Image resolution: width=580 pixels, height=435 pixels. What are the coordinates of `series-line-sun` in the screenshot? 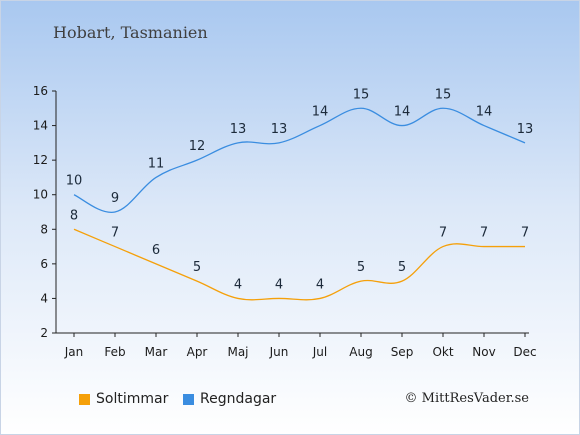 It's located at (299, 264).